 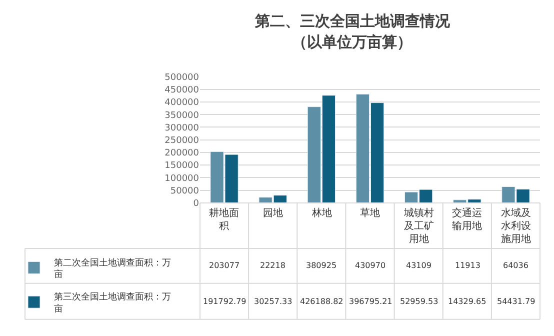 What do you see at coordinates (321, 265) in the screenshot?
I see `data-label: 380925` at bounding box center [321, 265].